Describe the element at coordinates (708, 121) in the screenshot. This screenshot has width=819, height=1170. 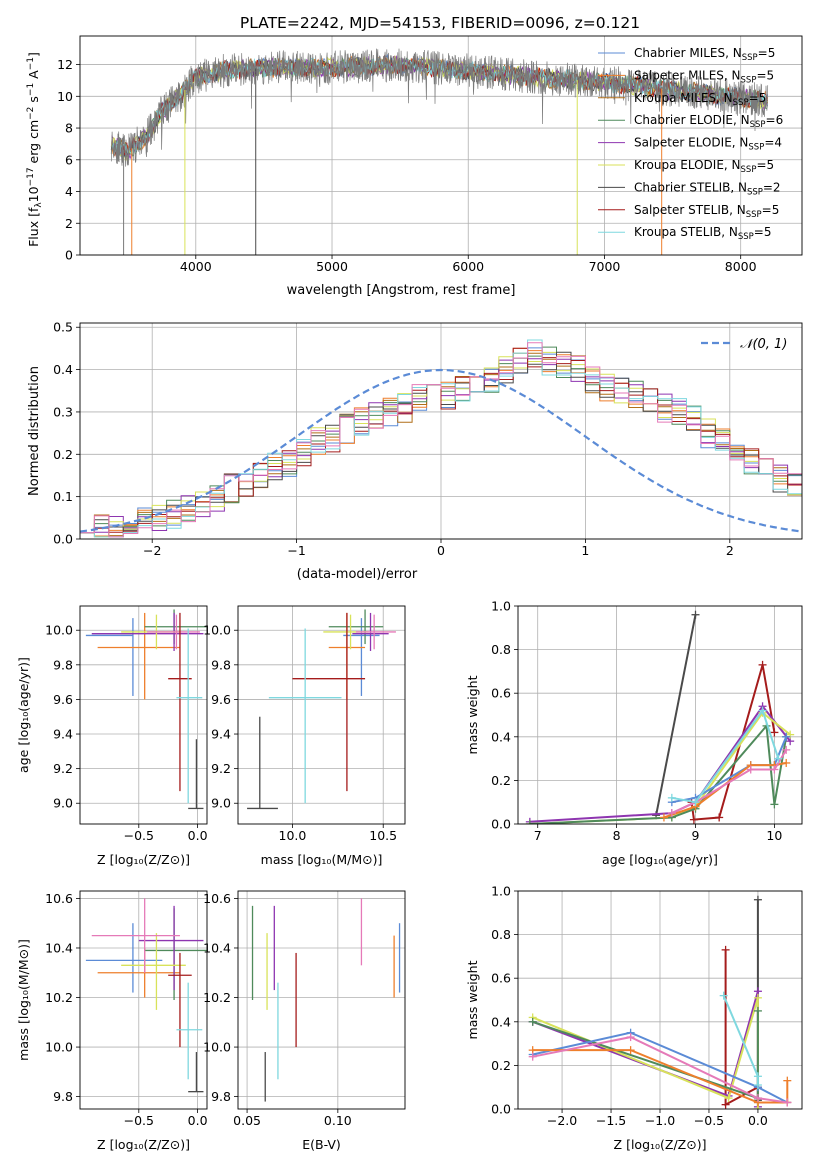
I see `legend-entry: Chabrier ELODIE, NSSP=6` at that location.